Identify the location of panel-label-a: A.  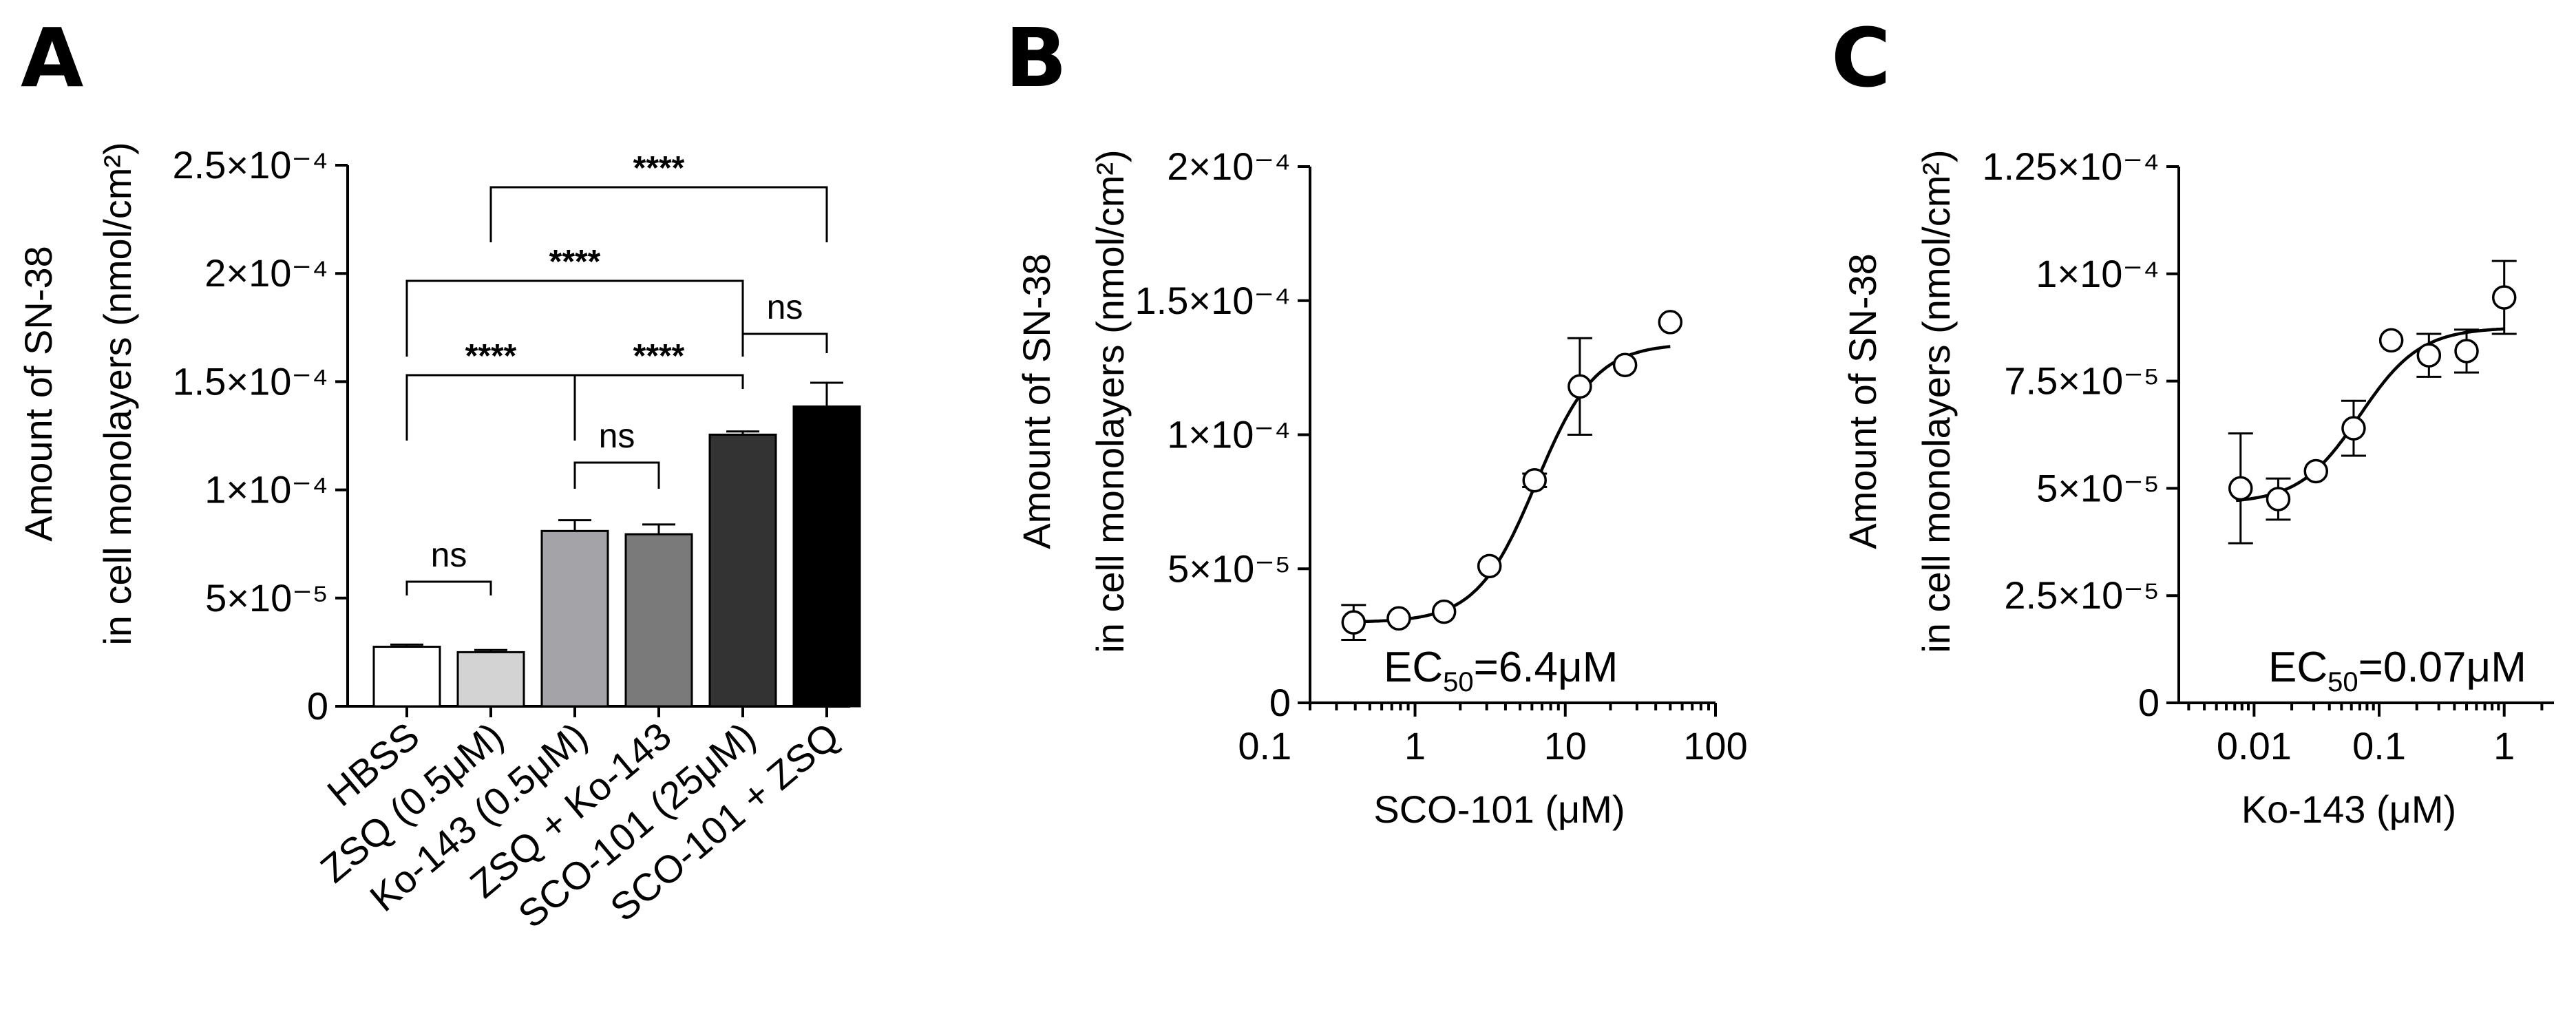
(52, 57).